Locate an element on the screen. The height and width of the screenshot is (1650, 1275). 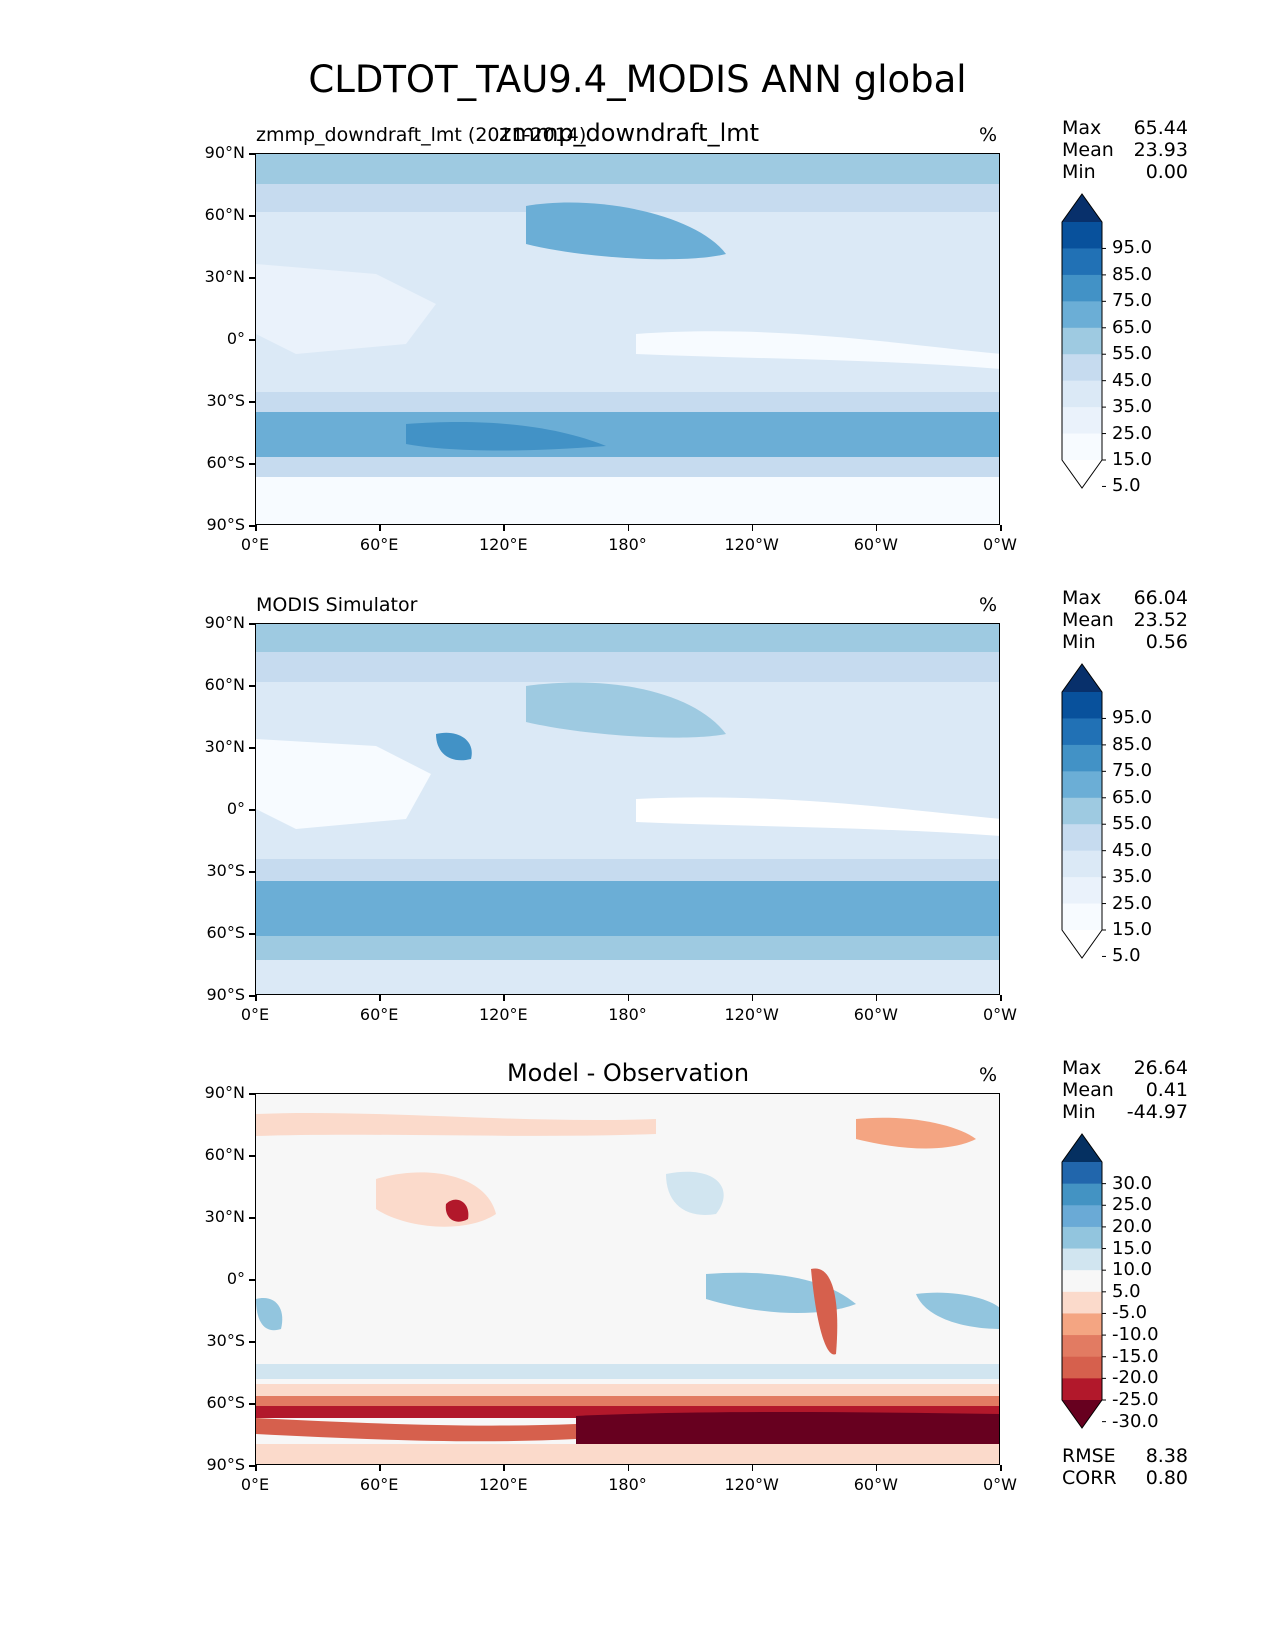
colorbar-tick-label: 35.0 is located at coordinates (1132, 877).